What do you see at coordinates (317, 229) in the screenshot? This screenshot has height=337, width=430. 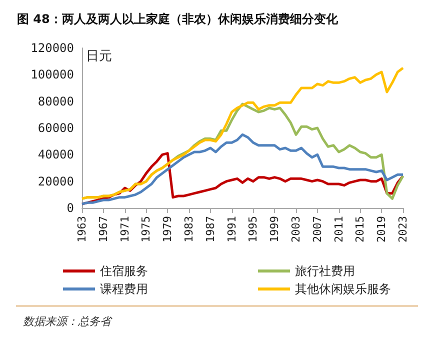 I see `x-tick-label: 2007` at bounding box center [317, 229].